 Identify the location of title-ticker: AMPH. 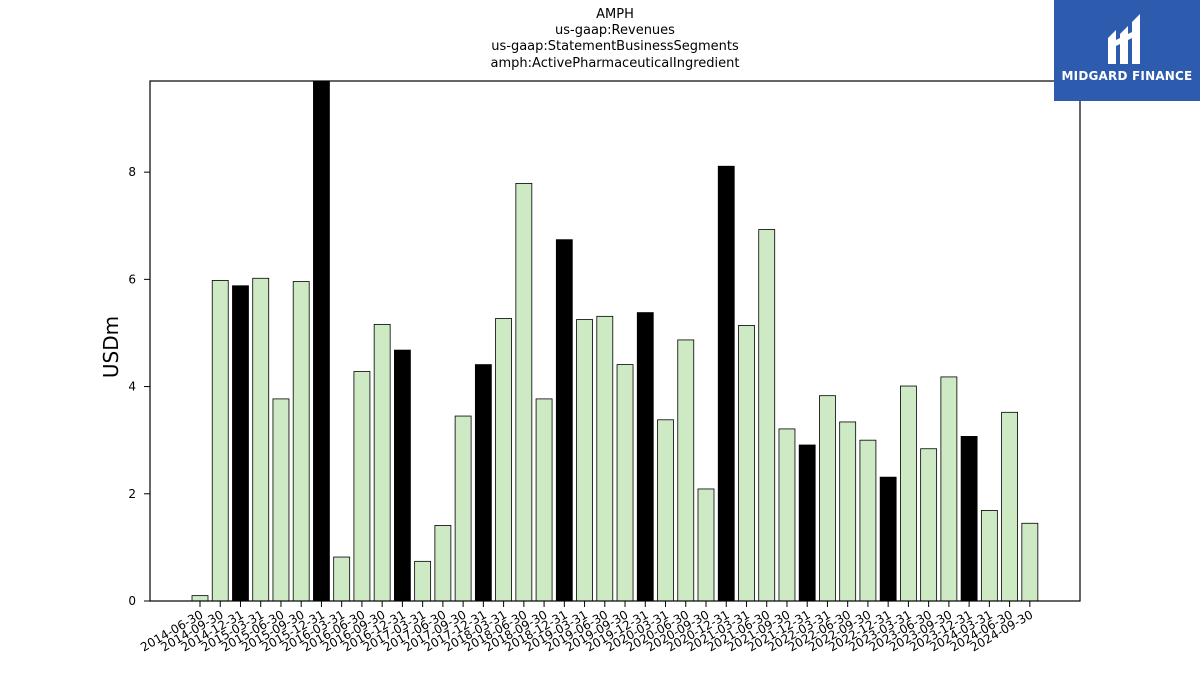
(615, 14).